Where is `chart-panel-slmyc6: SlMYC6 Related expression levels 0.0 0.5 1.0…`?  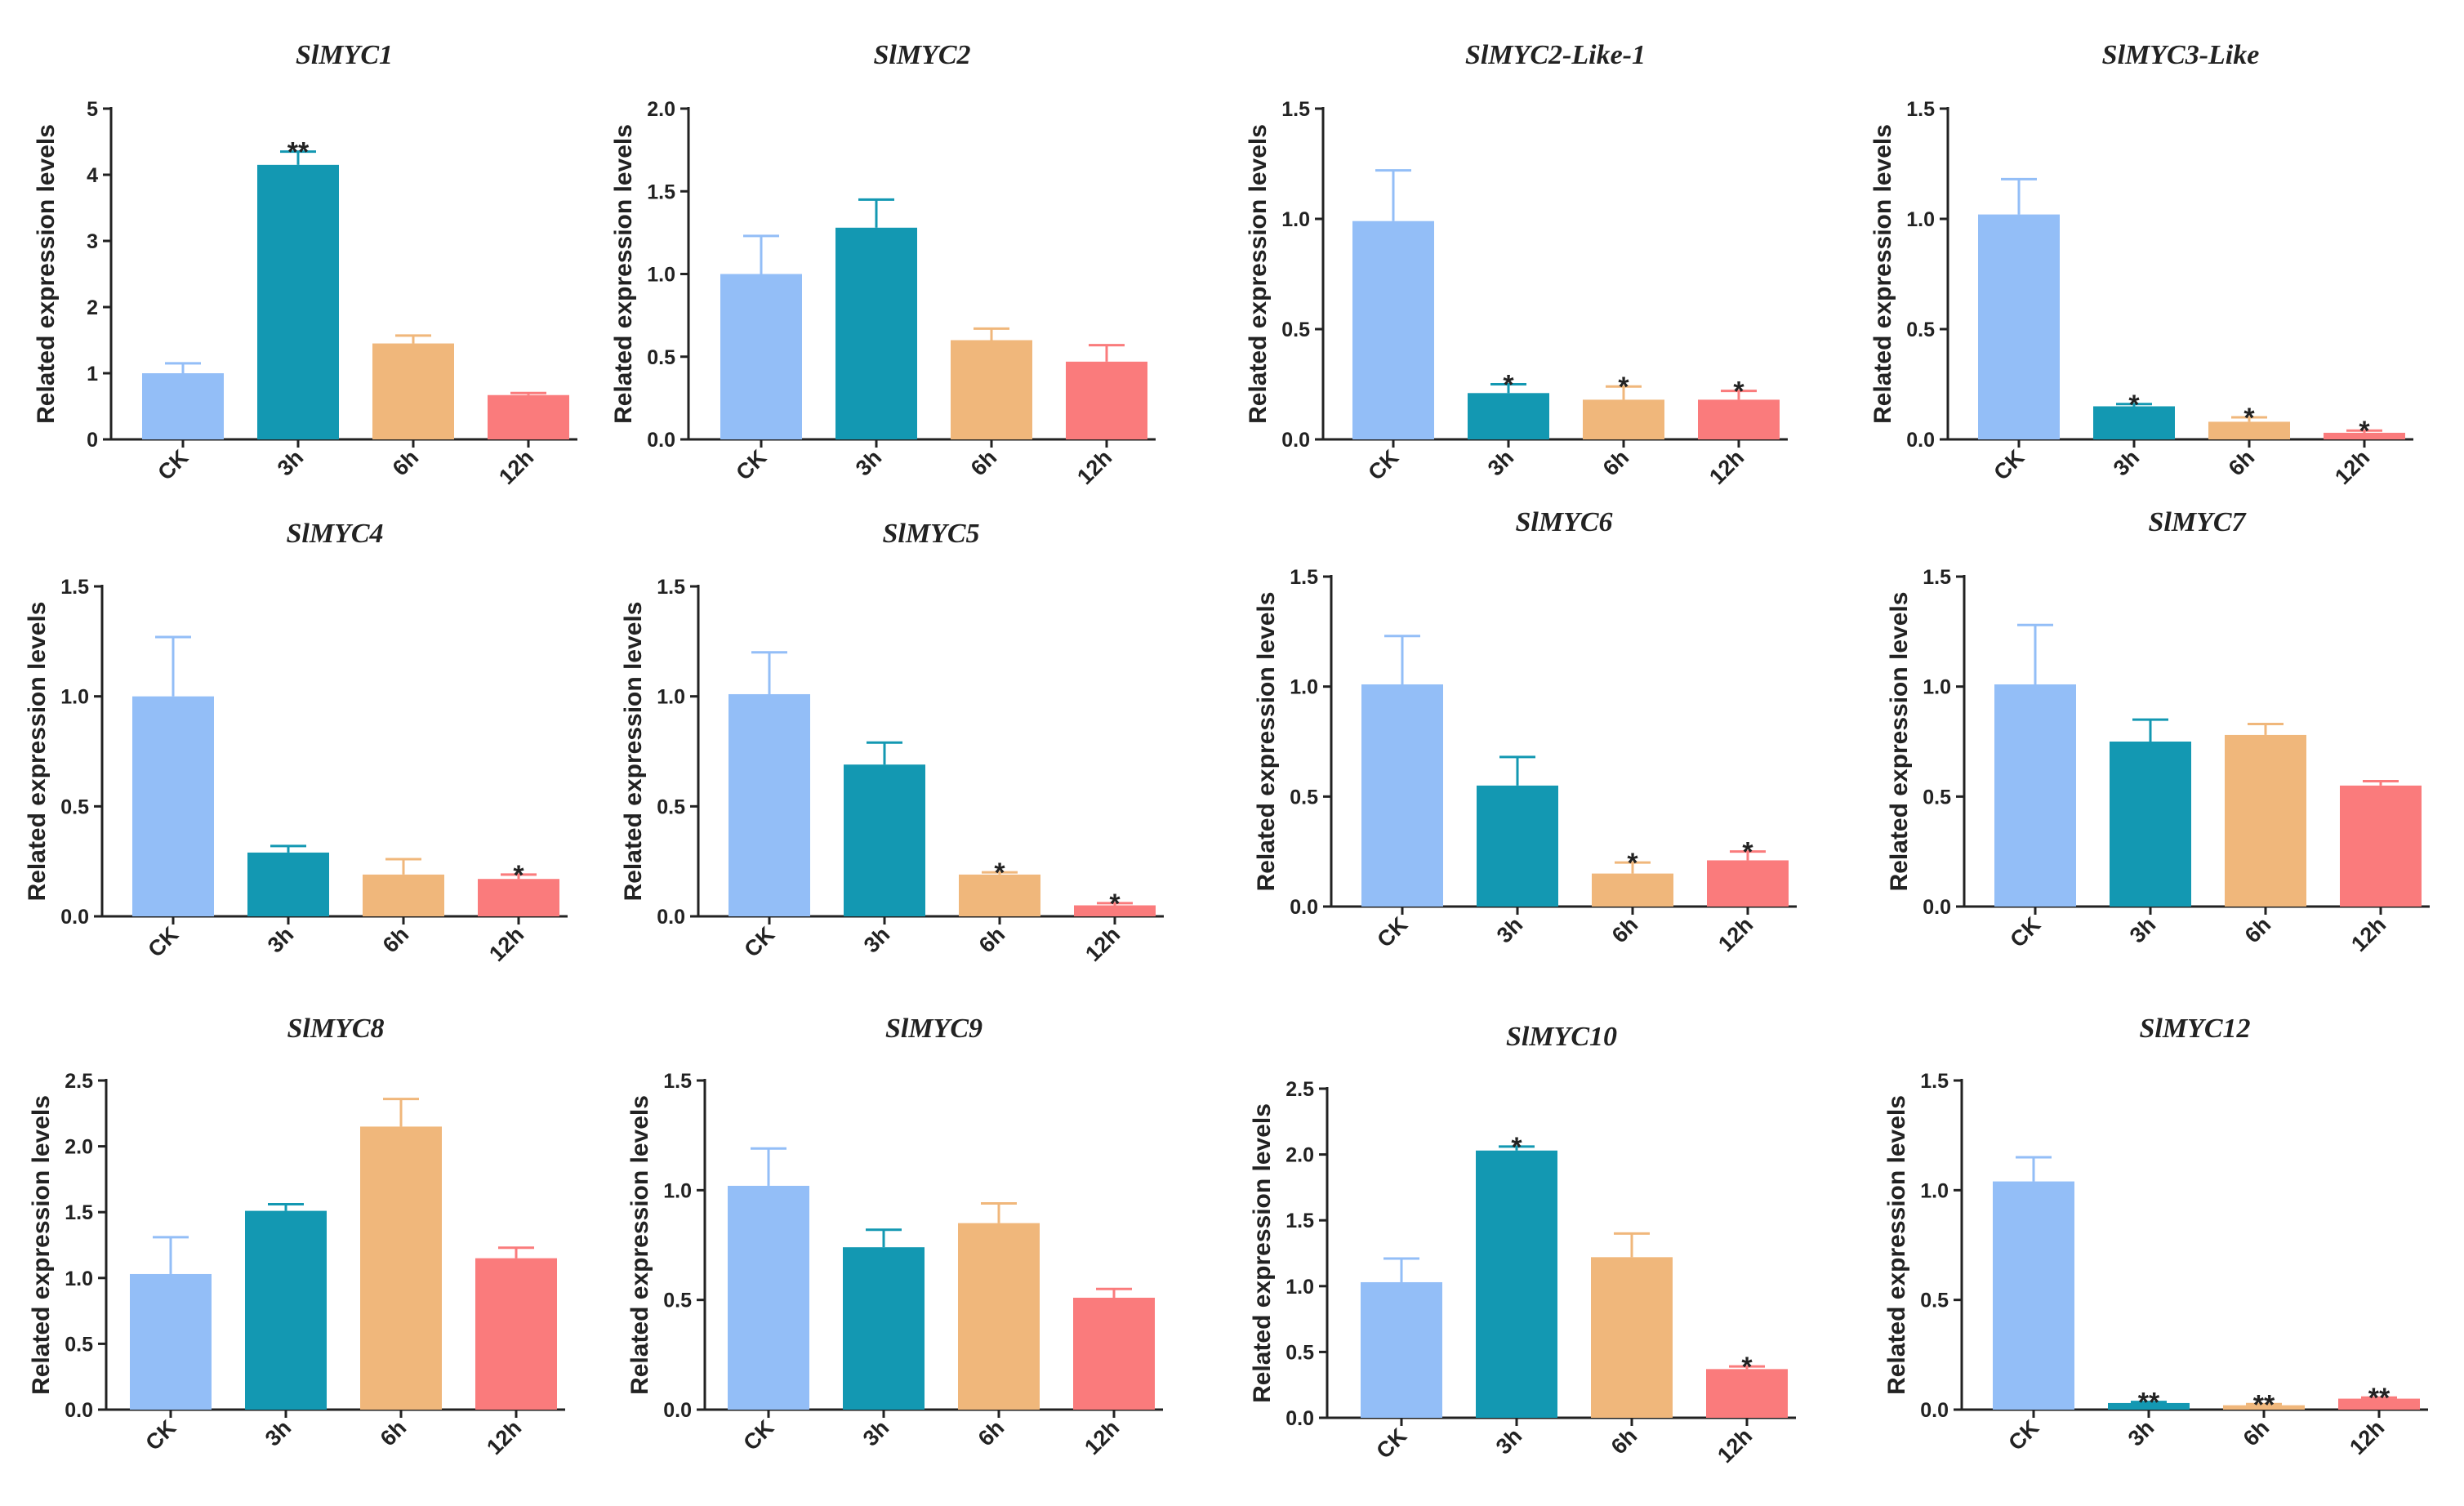 chart-panel-slmyc6: SlMYC6 Related expression levels 0.0 0.5 1.0… is located at coordinates (1525, 732).